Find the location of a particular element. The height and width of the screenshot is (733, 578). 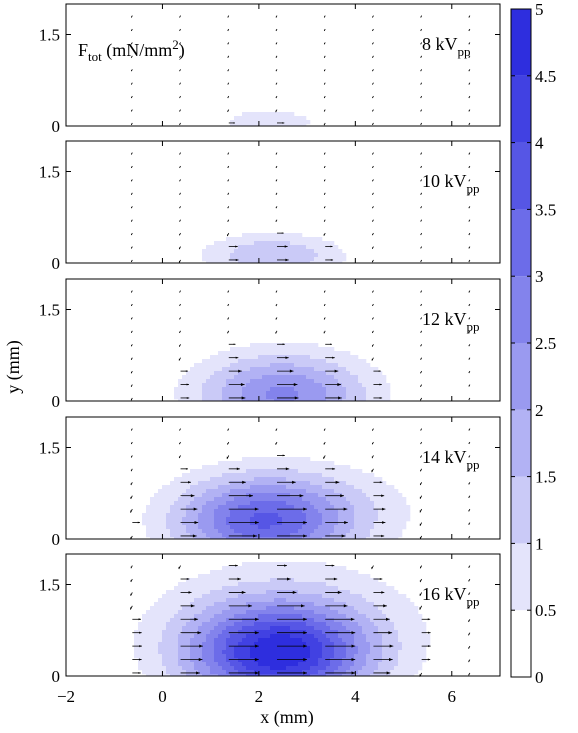

force-subscript: tot is located at coordinates (95, 56).